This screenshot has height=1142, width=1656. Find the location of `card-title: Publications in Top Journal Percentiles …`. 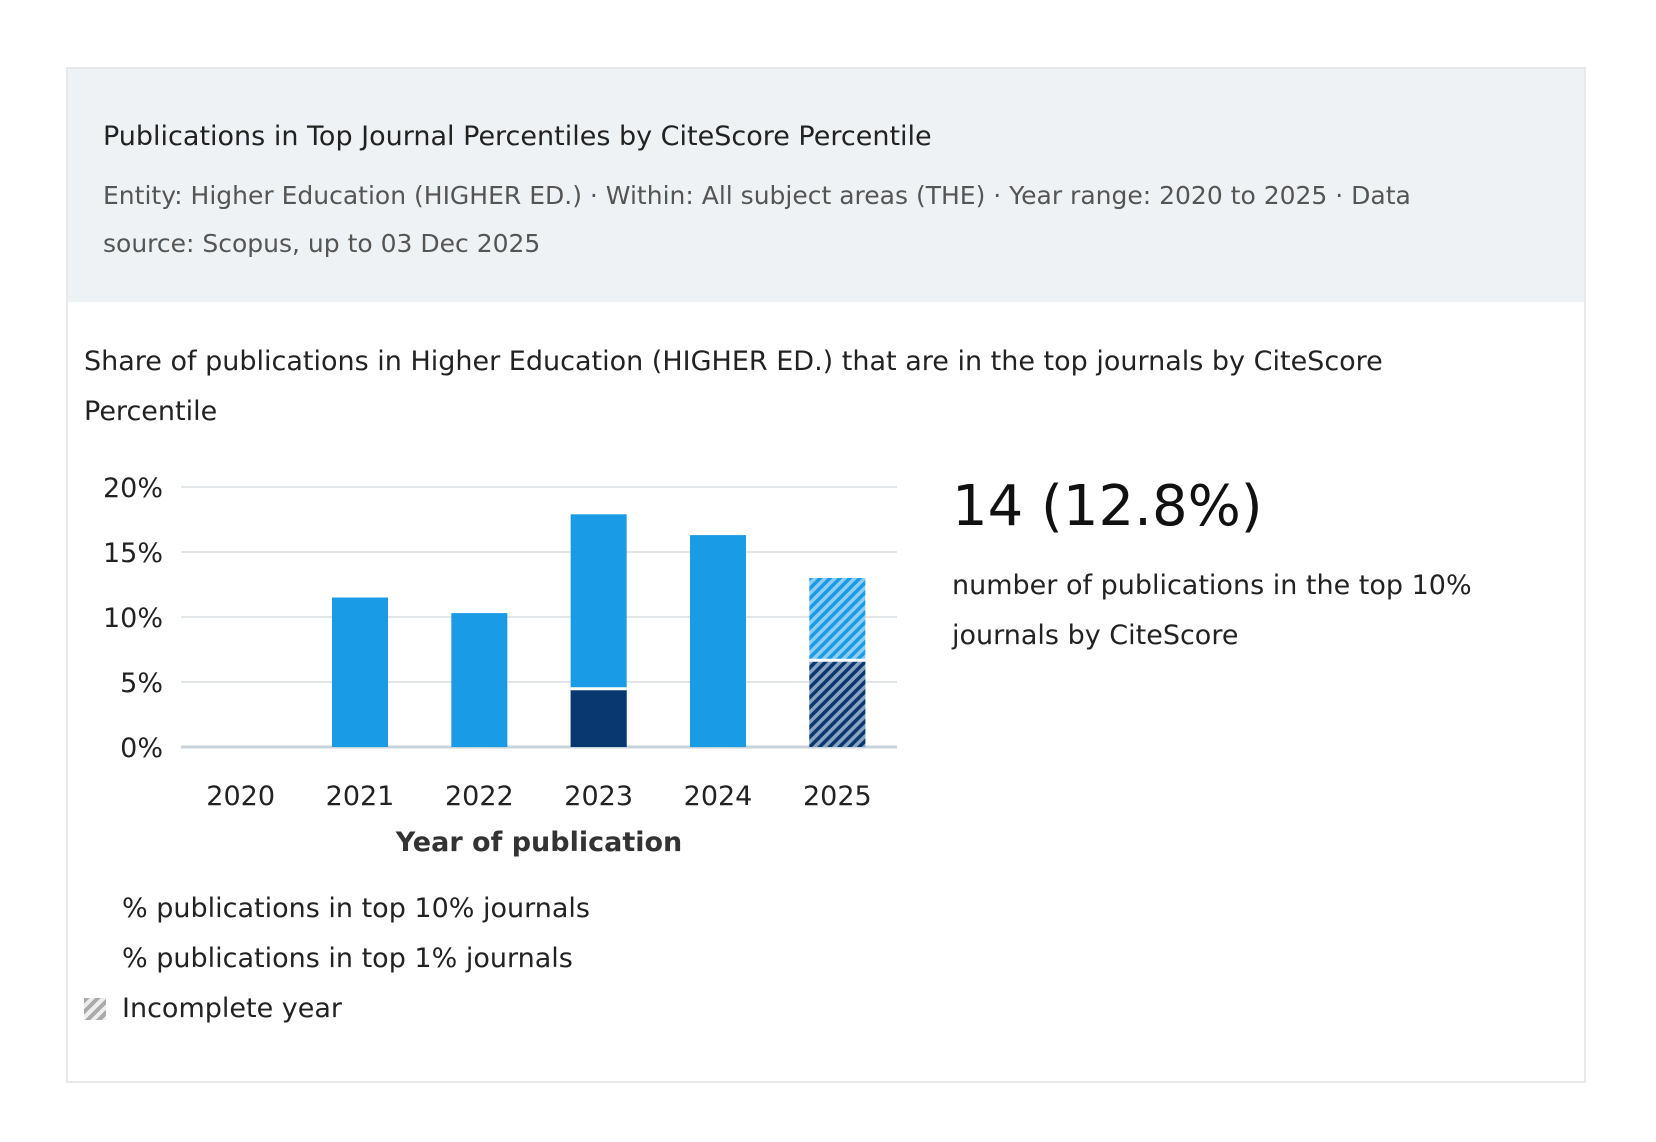

card-title: Publications in Top Journal Percentiles … is located at coordinates (517, 136).